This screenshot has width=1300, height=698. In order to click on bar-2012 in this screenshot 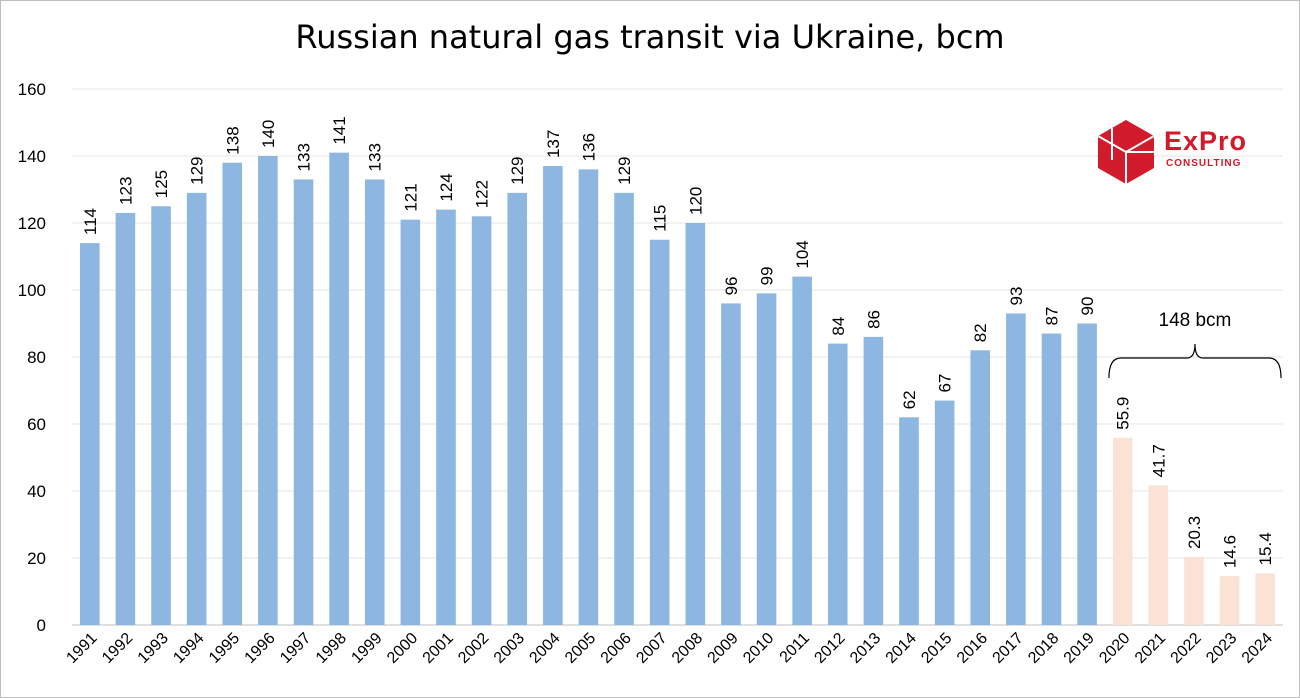, I will do `click(837, 484)`.